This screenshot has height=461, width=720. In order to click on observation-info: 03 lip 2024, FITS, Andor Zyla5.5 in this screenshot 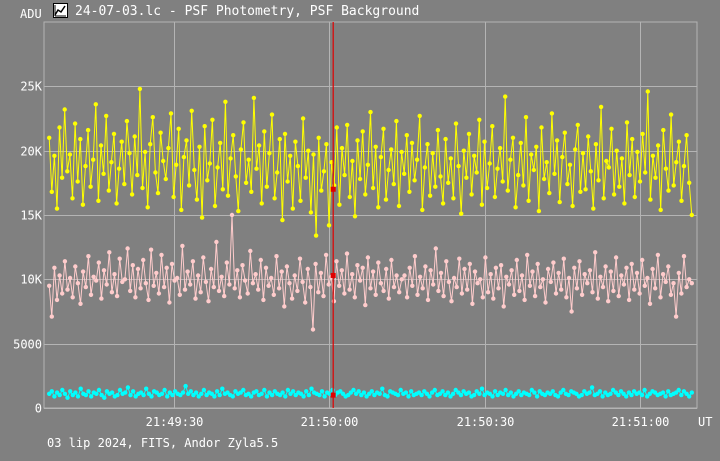, I will do `click(163, 443)`.